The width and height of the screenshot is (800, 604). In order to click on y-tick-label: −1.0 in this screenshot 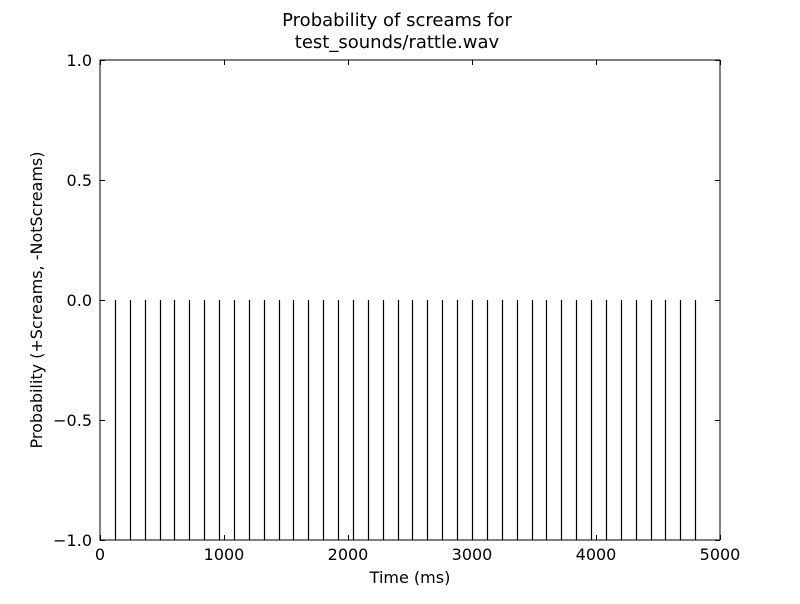, I will do `click(72, 540)`.